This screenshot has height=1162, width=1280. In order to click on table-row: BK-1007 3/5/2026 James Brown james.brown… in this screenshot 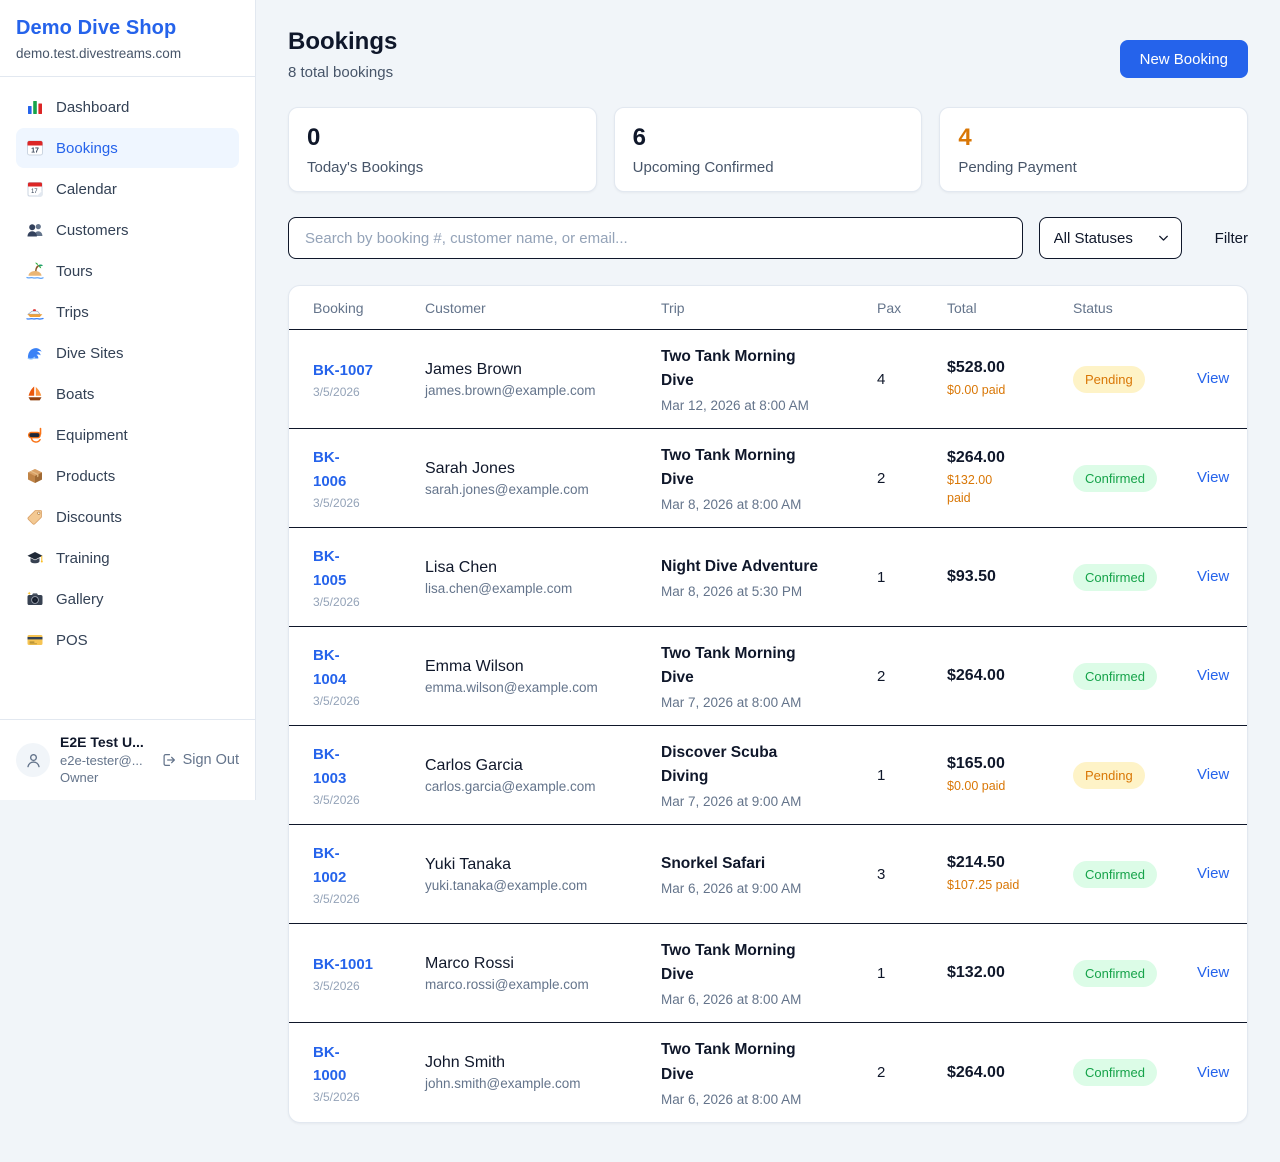, I will do `click(768, 379)`.